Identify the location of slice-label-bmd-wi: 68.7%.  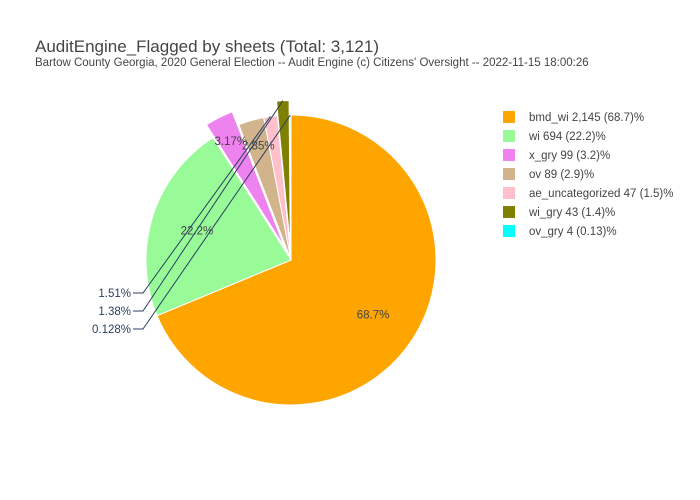
(373, 316).